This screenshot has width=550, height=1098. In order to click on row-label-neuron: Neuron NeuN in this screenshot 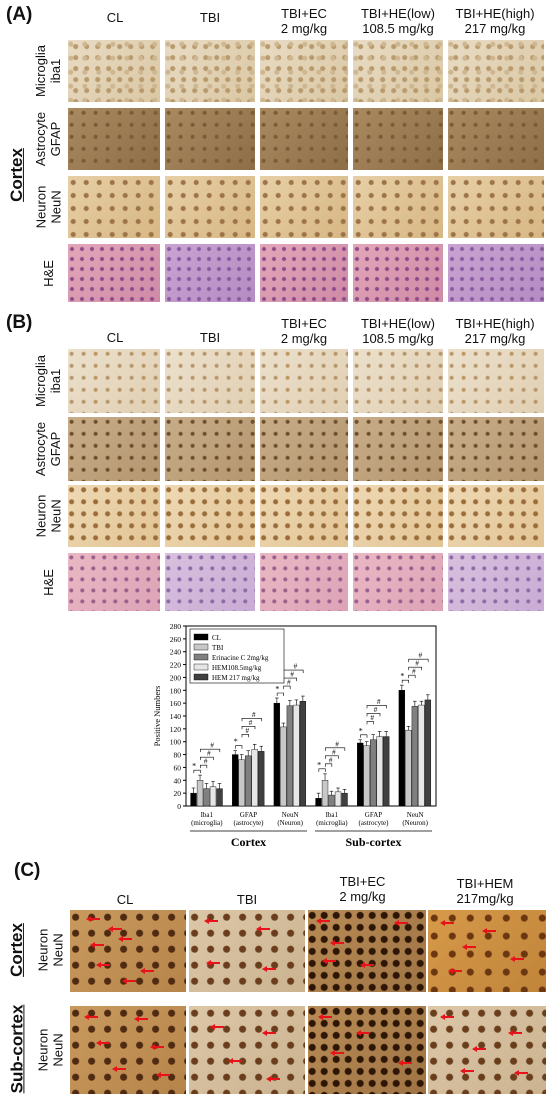, I will do `click(50, 1050)`.